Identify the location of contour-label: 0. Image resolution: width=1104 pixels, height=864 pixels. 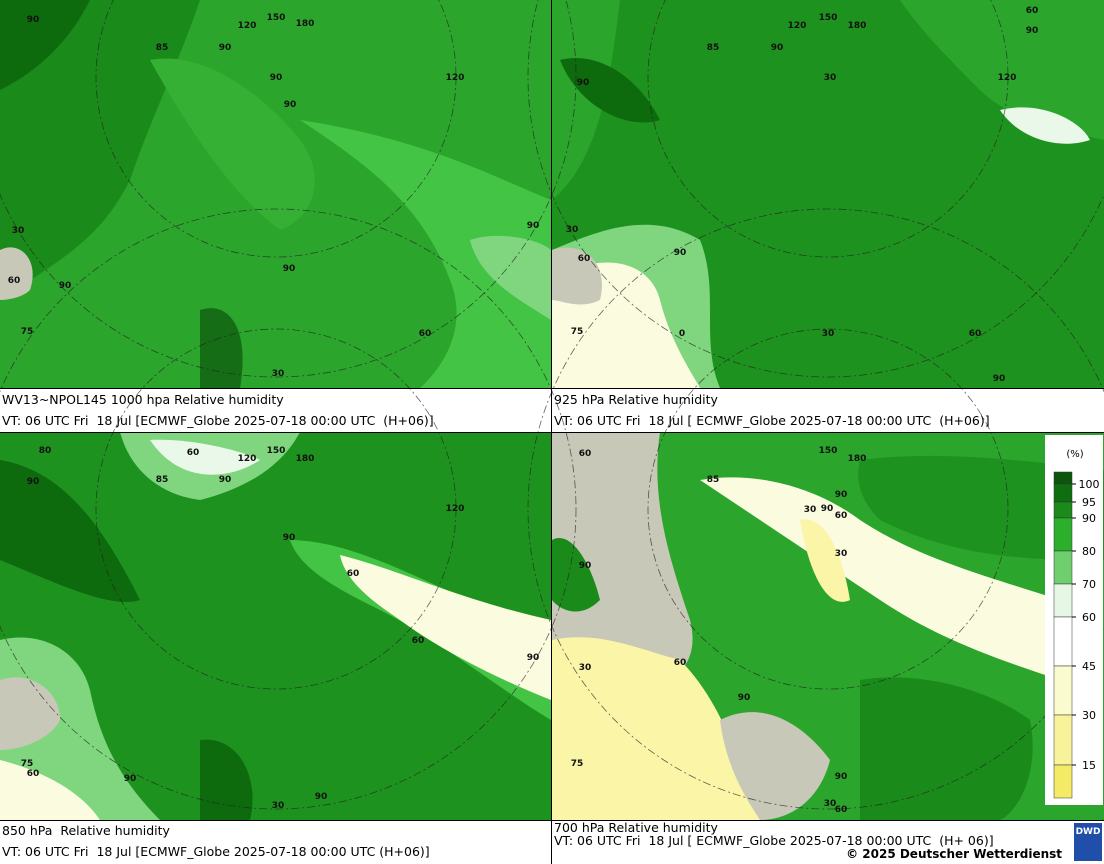
(682, 334).